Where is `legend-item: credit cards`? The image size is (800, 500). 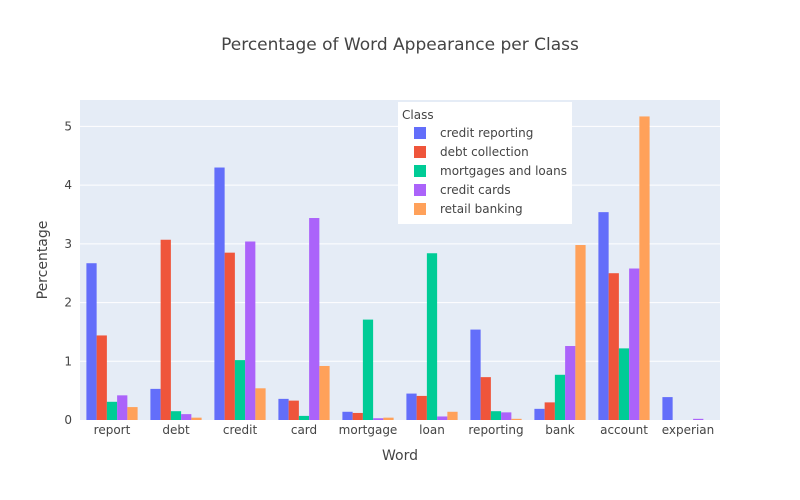
legend-item: credit cards is located at coordinates (462, 190).